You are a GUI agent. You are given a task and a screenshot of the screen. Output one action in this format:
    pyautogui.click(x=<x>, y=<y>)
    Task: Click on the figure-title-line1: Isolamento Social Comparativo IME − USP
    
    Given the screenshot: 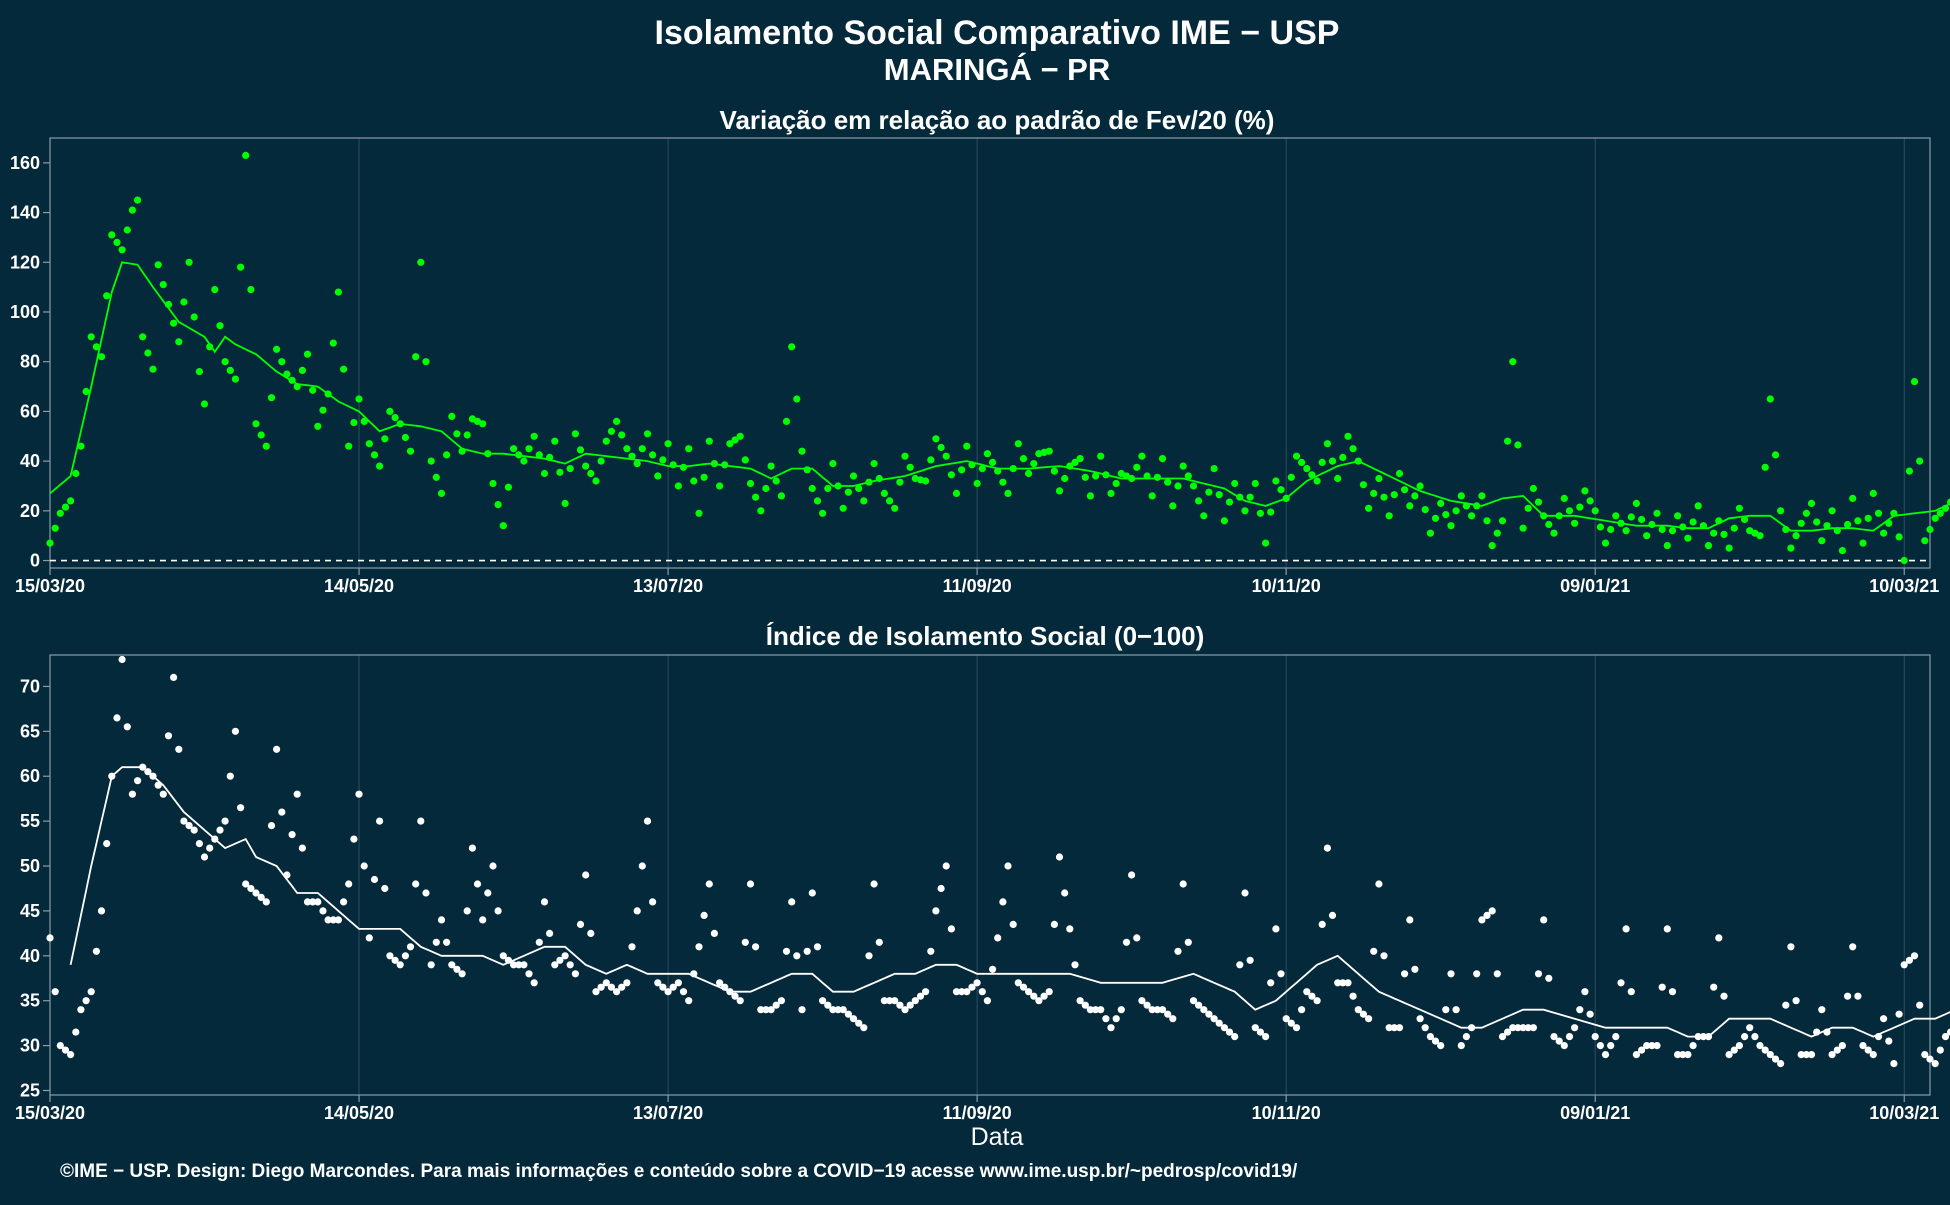 What is the action you would take?
    pyautogui.click(x=997, y=33)
    